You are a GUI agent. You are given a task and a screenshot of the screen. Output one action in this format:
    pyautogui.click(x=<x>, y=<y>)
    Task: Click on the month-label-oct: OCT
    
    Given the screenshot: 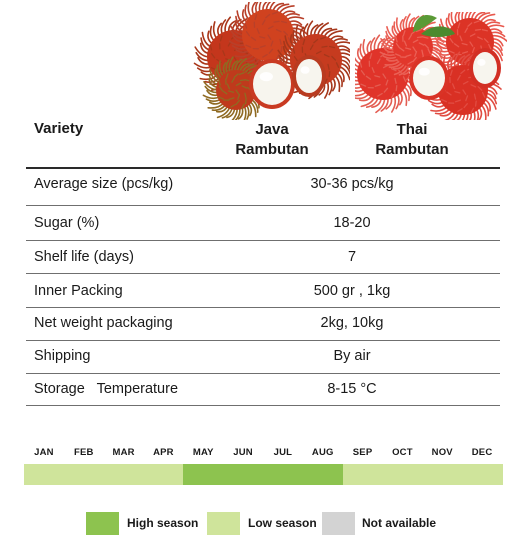 What is the action you would take?
    pyautogui.click(x=402, y=452)
    